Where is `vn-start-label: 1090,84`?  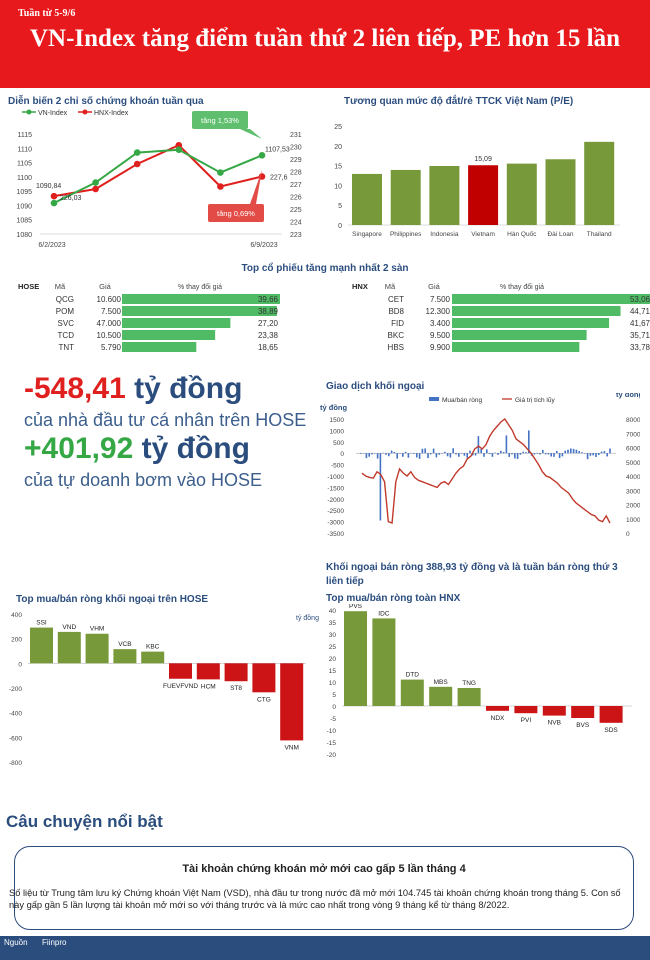 vn-start-label: 1090,84 is located at coordinates (48, 186).